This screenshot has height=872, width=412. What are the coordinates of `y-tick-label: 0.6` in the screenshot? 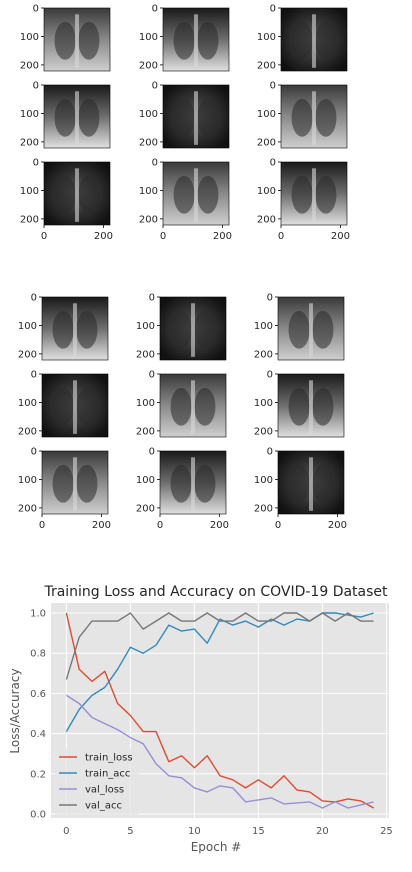 It's located at (38, 694).